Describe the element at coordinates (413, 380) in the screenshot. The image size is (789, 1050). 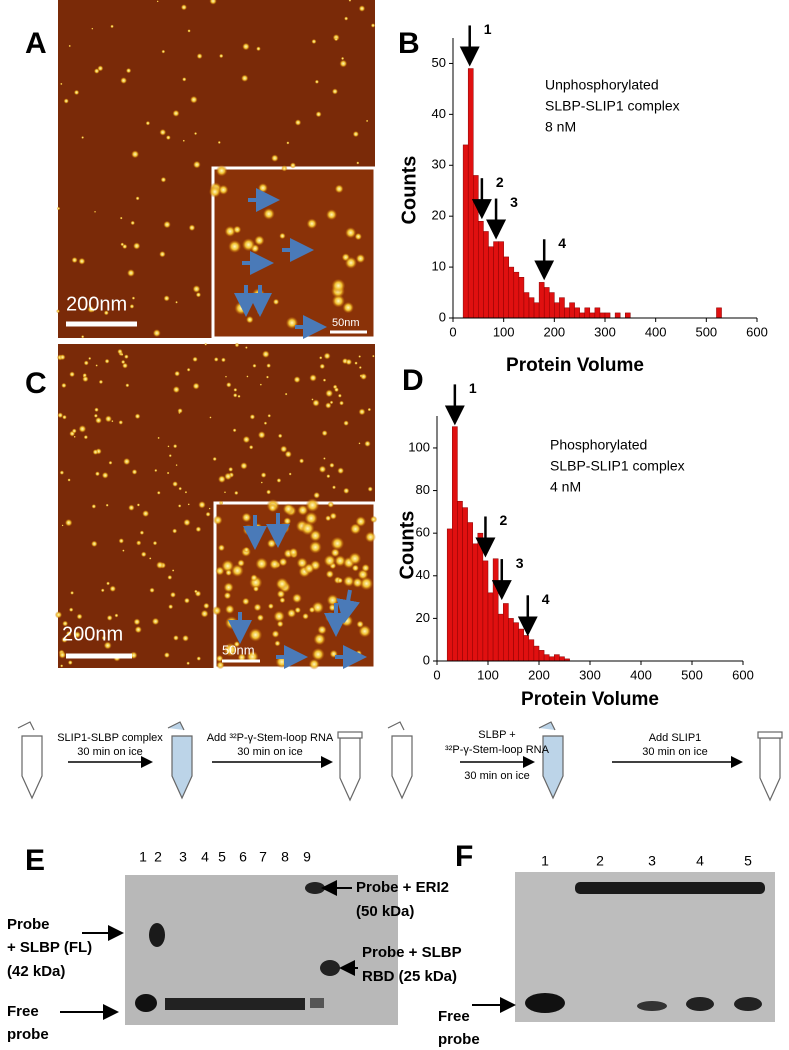
I see `panel-label: D` at that location.